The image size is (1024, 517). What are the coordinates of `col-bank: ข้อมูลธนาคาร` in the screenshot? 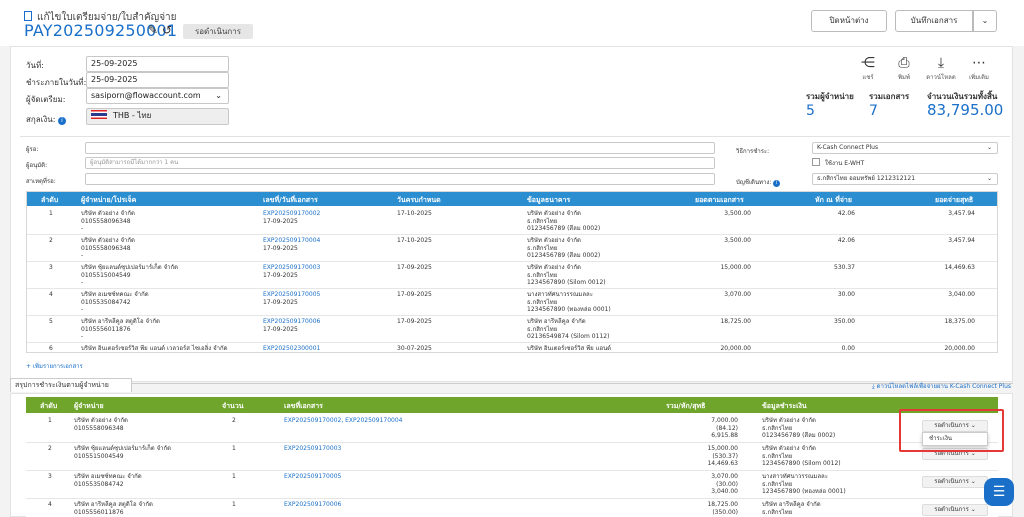 It's located at (549, 200).